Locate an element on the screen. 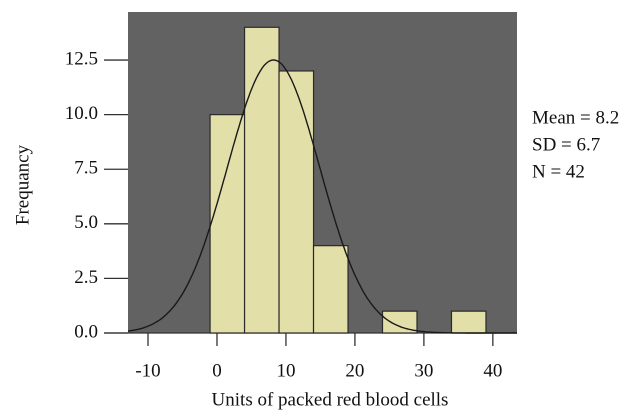 Image resolution: width=640 pixels, height=411 pixels. x-tick-label: 30 is located at coordinates (423, 370).